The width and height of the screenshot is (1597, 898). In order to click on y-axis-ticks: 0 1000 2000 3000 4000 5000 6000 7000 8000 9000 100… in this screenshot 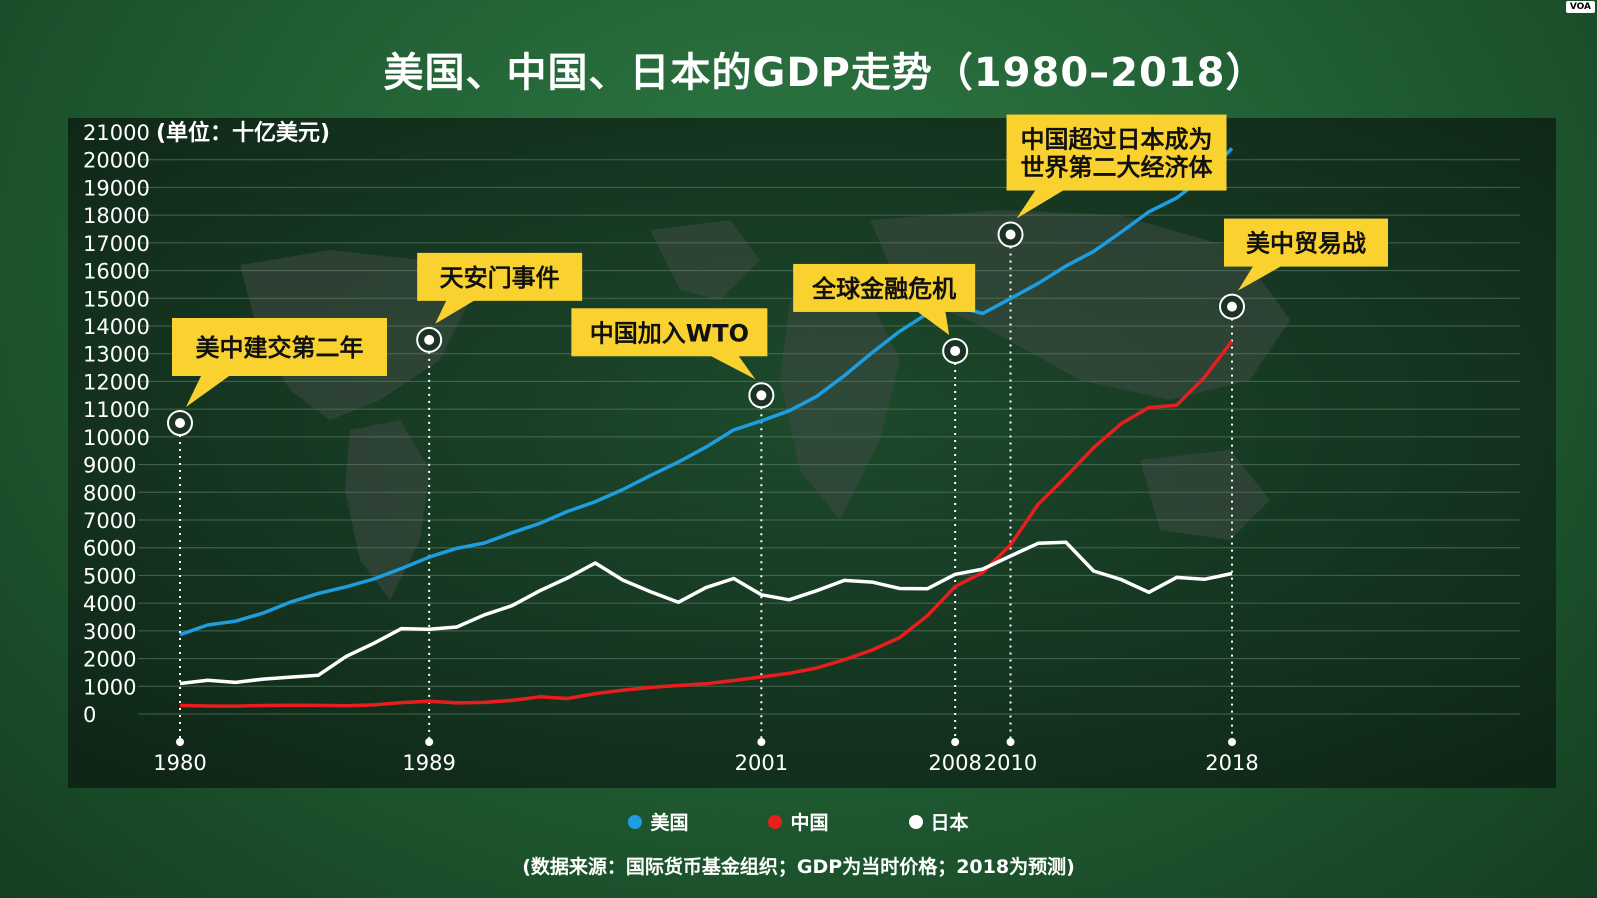, I will do `click(116, 424)`.